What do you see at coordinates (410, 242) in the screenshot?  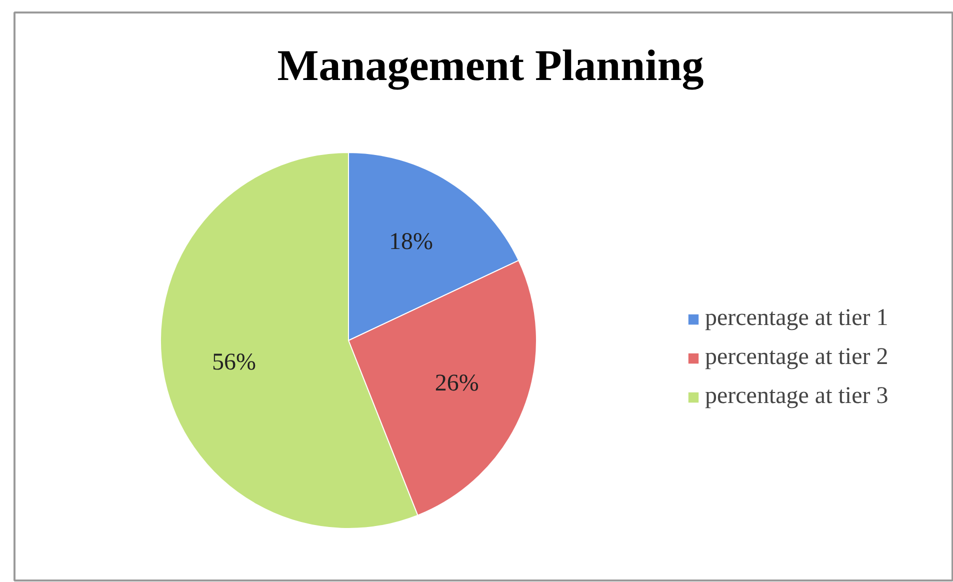 I see `data-label: 18%` at bounding box center [410, 242].